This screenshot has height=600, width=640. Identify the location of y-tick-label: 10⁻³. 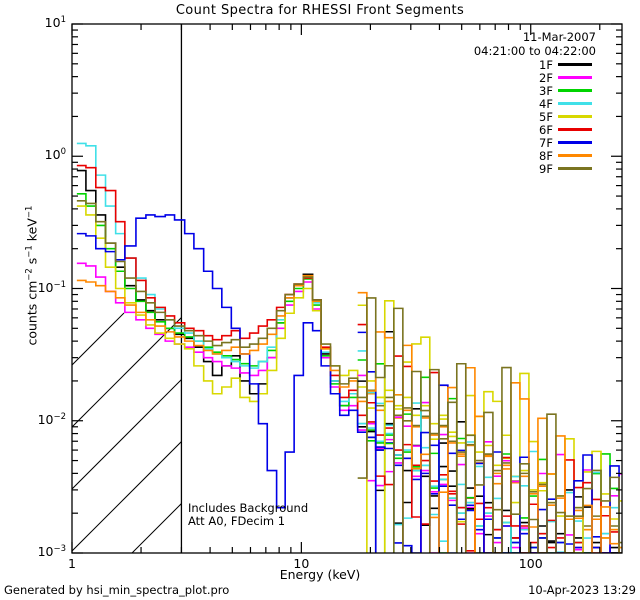
(51, 552).